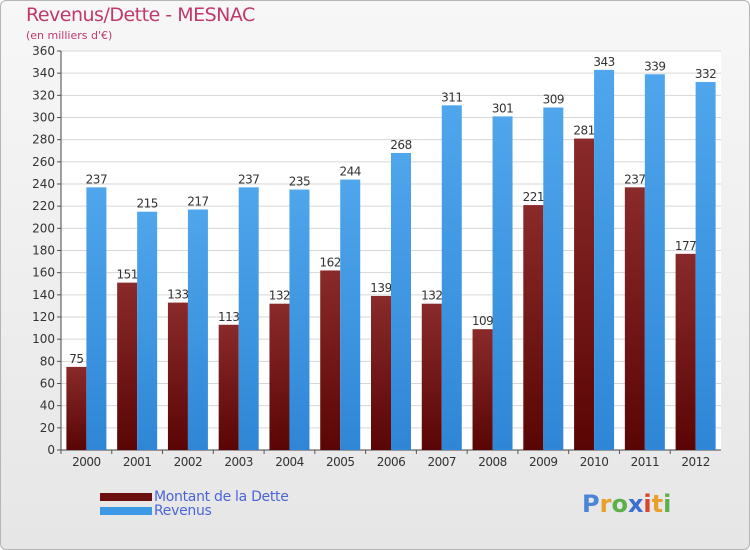 The image size is (750, 550). What do you see at coordinates (603, 62) in the screenshot?
I see `data-label-revenus: 343` at bounding box center [603, 62].